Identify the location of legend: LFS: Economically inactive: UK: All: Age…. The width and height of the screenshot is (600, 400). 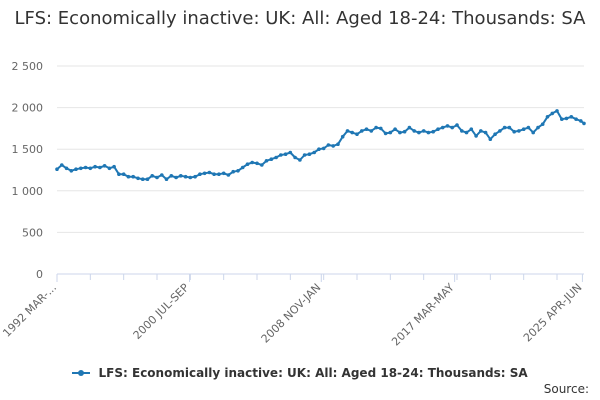
(300, 373).